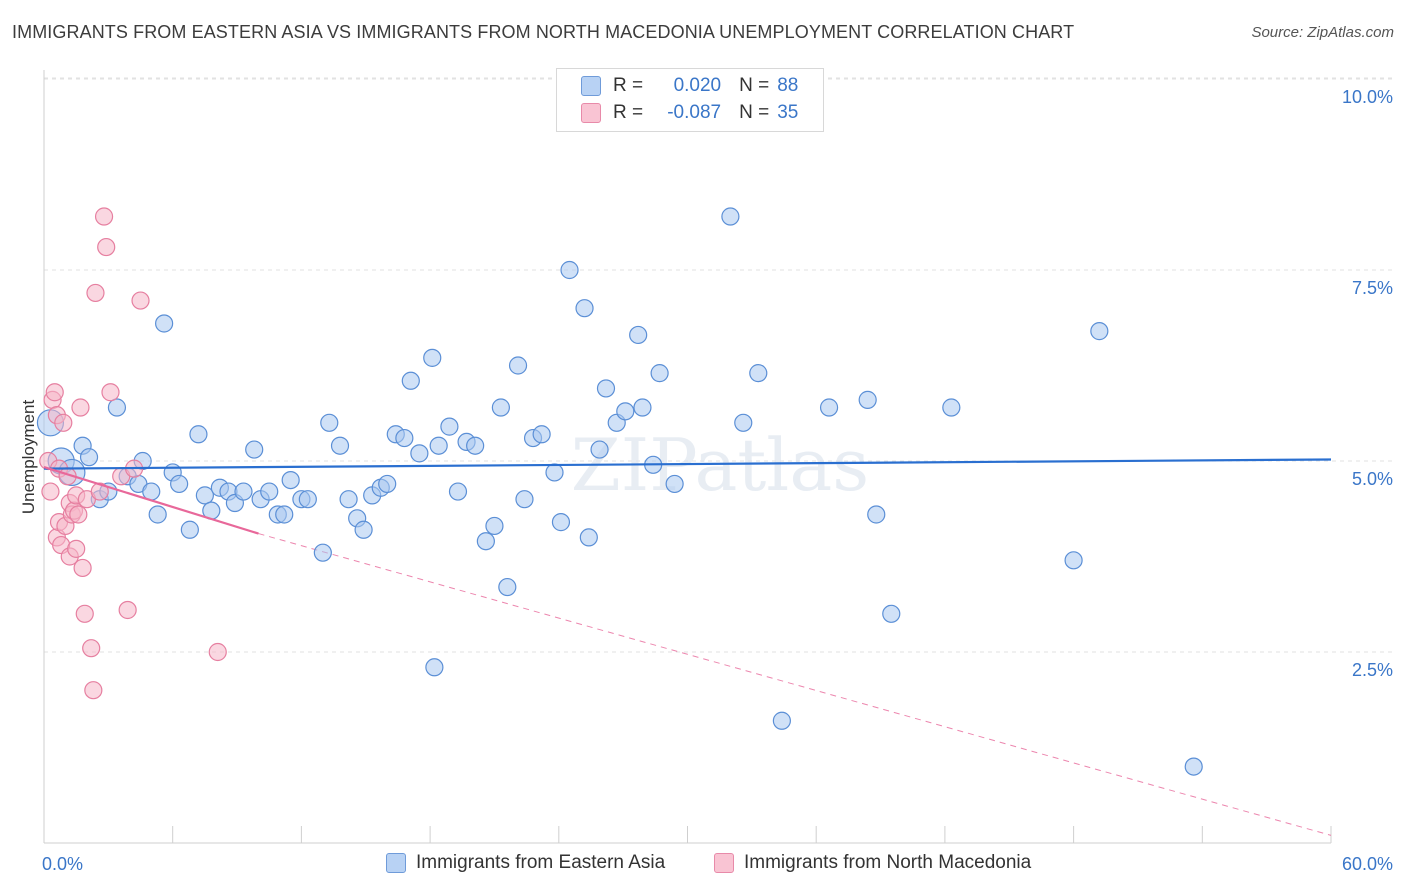 This screenshot has width=1406, height=892. What do you see at coordinates (687, 464) in the screenshot?
I see `trend-line-blue` at bounding box center [687, 464].